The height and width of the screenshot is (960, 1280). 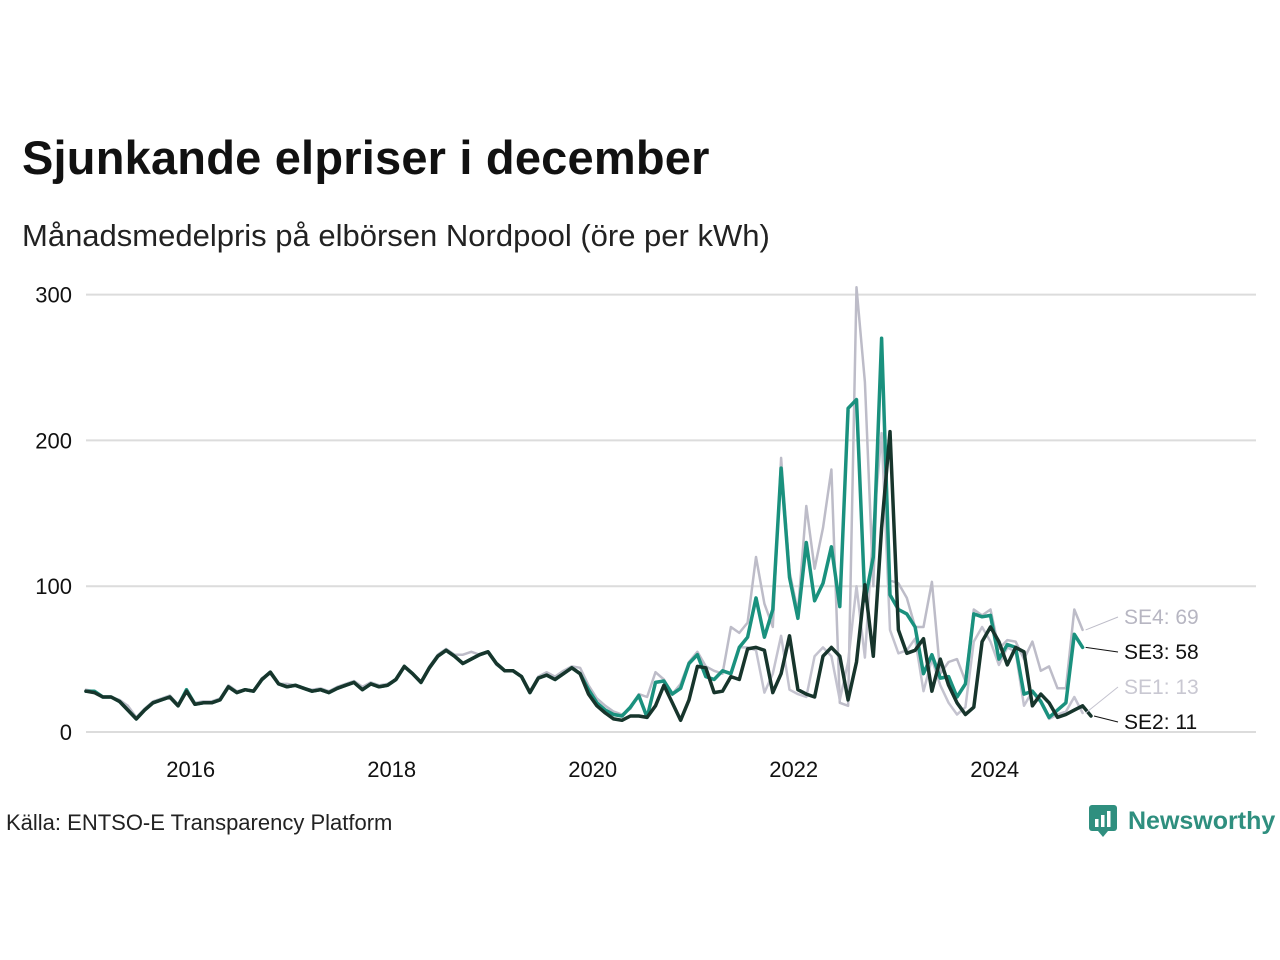 I want to click on x-tick-label-2018: 2018, so click(x=391, y=769).